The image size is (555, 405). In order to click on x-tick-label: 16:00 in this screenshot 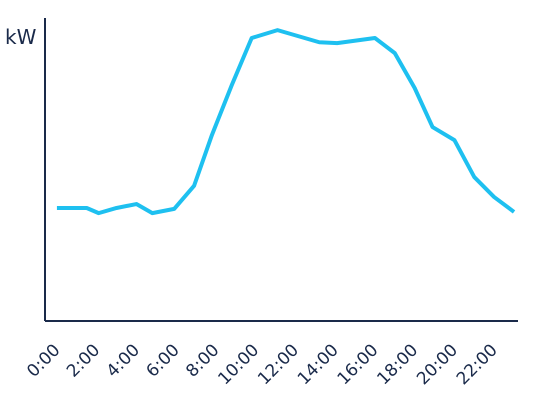, I will do `click(358, 364)`.